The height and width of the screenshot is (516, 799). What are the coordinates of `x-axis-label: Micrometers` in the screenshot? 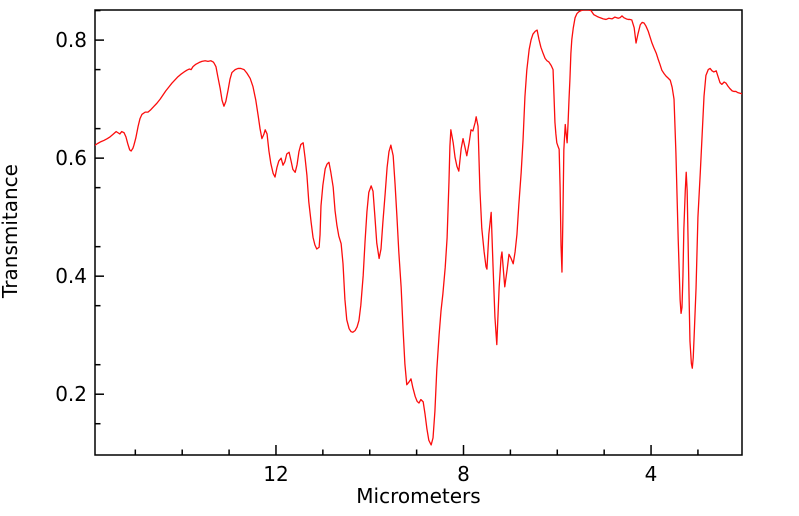 It's located at (418, 496).